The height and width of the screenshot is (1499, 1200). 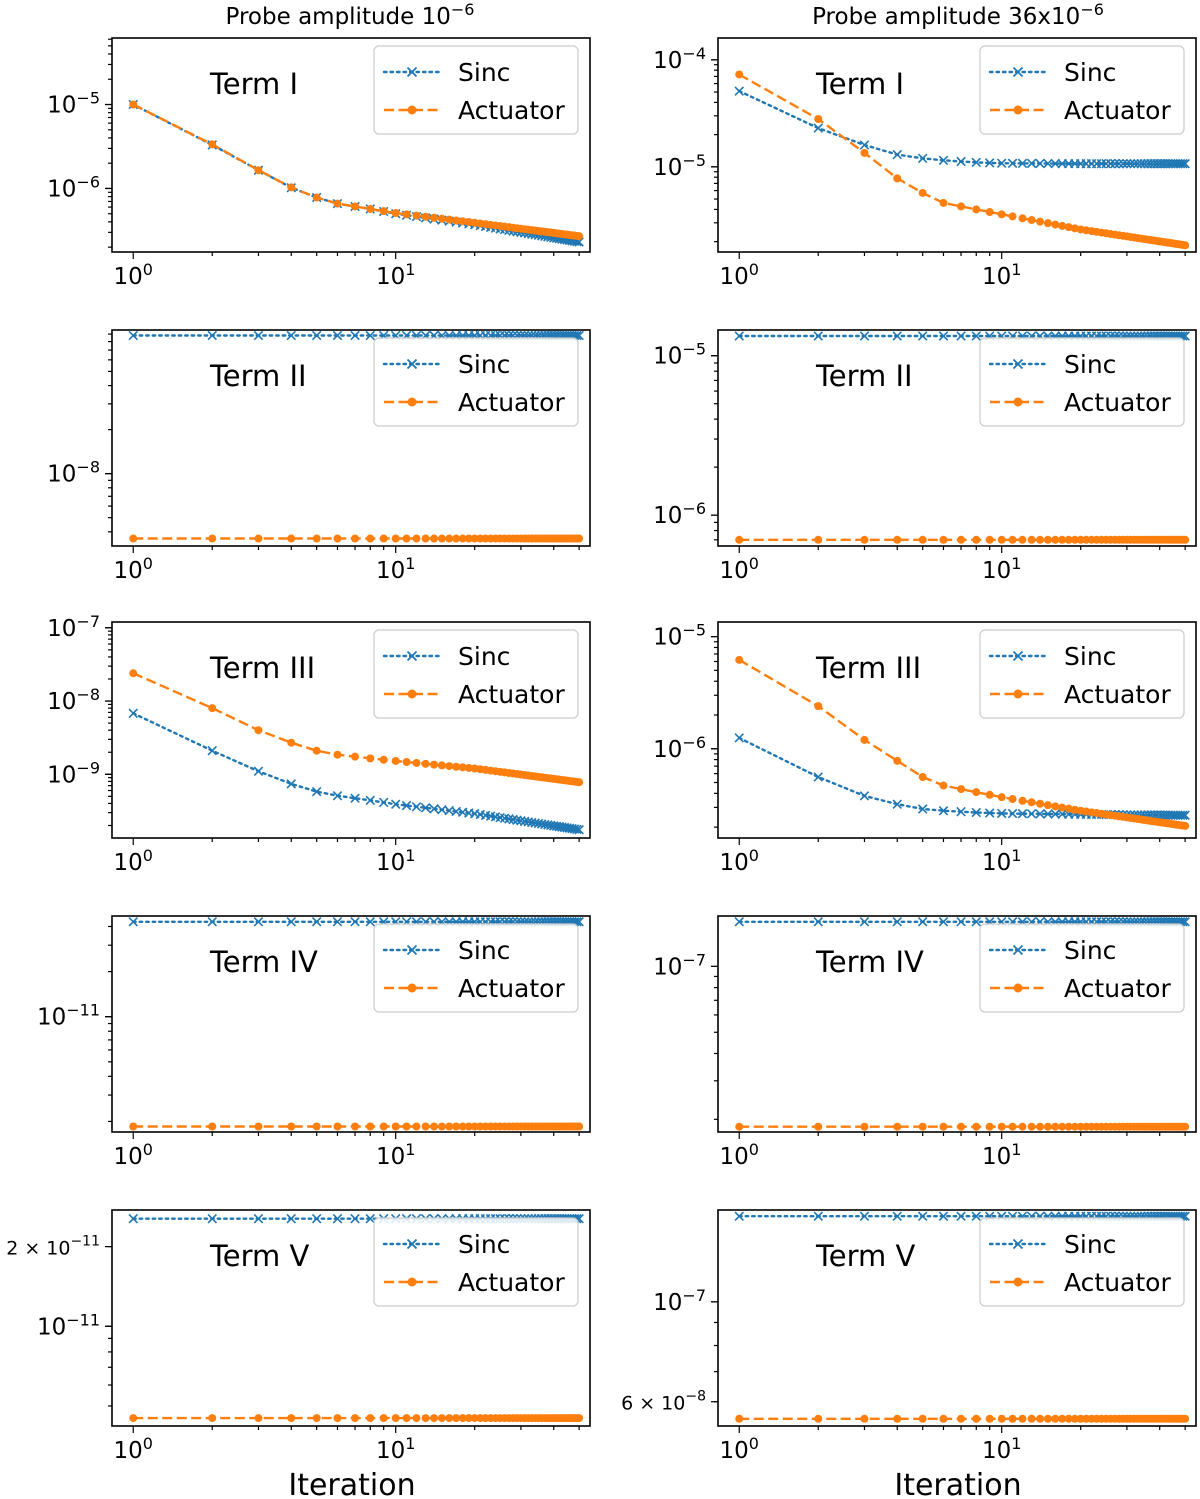 I want to click on x-tick-label: 10⁰, so click(x=739, y=569).